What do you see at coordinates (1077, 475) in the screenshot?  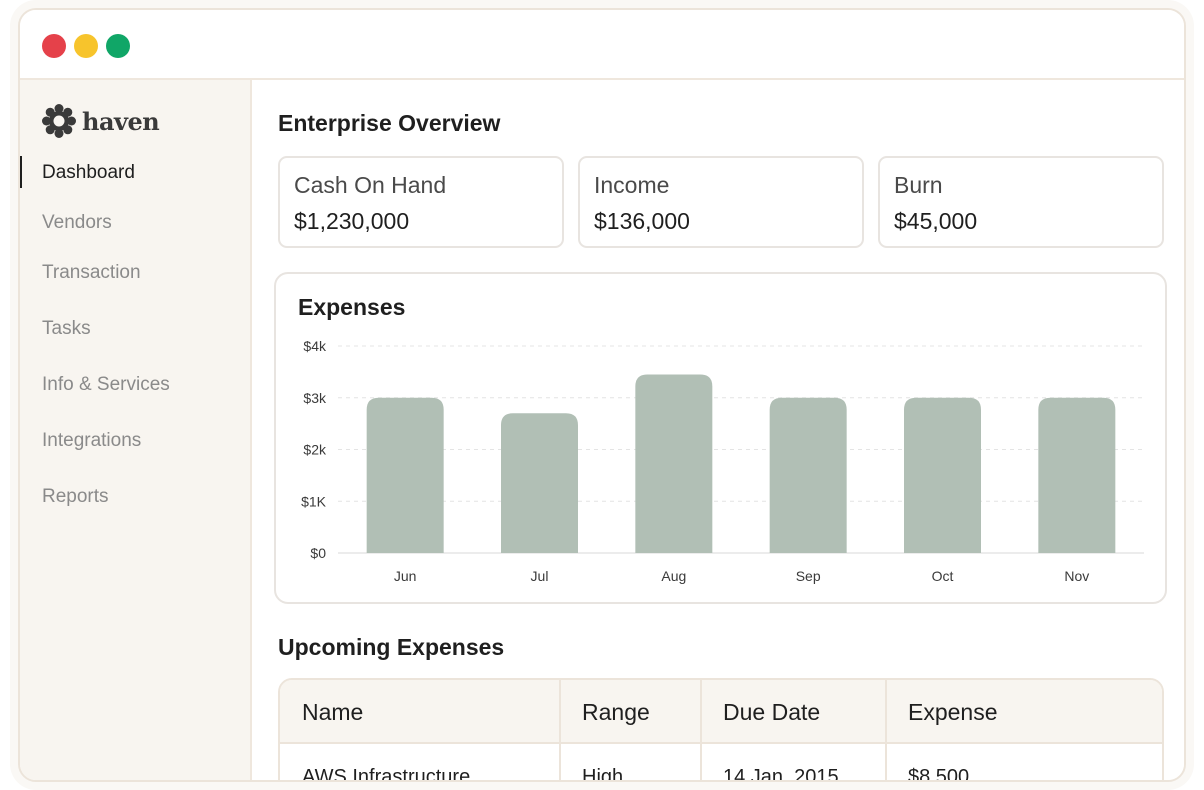 I see `chart-bar-nov` at bounding box center [1077, 475].